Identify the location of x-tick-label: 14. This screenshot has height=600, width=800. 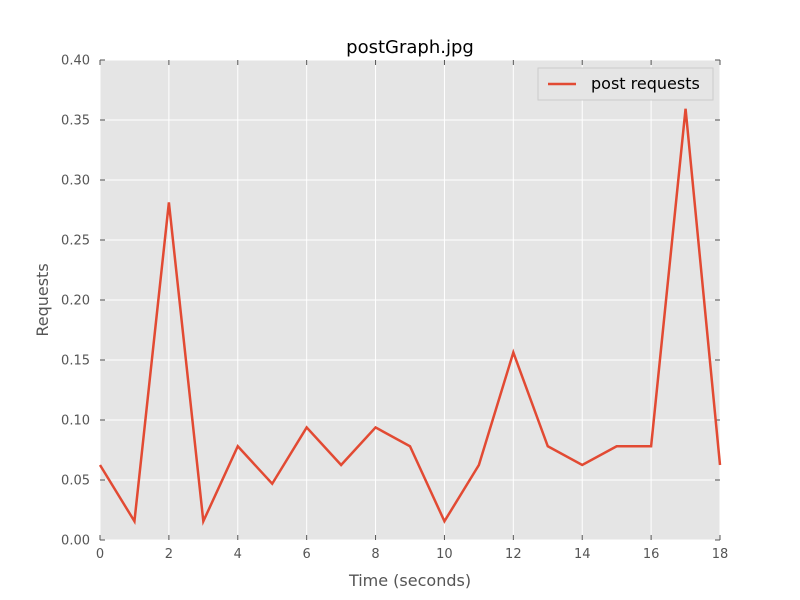
(582, 554).